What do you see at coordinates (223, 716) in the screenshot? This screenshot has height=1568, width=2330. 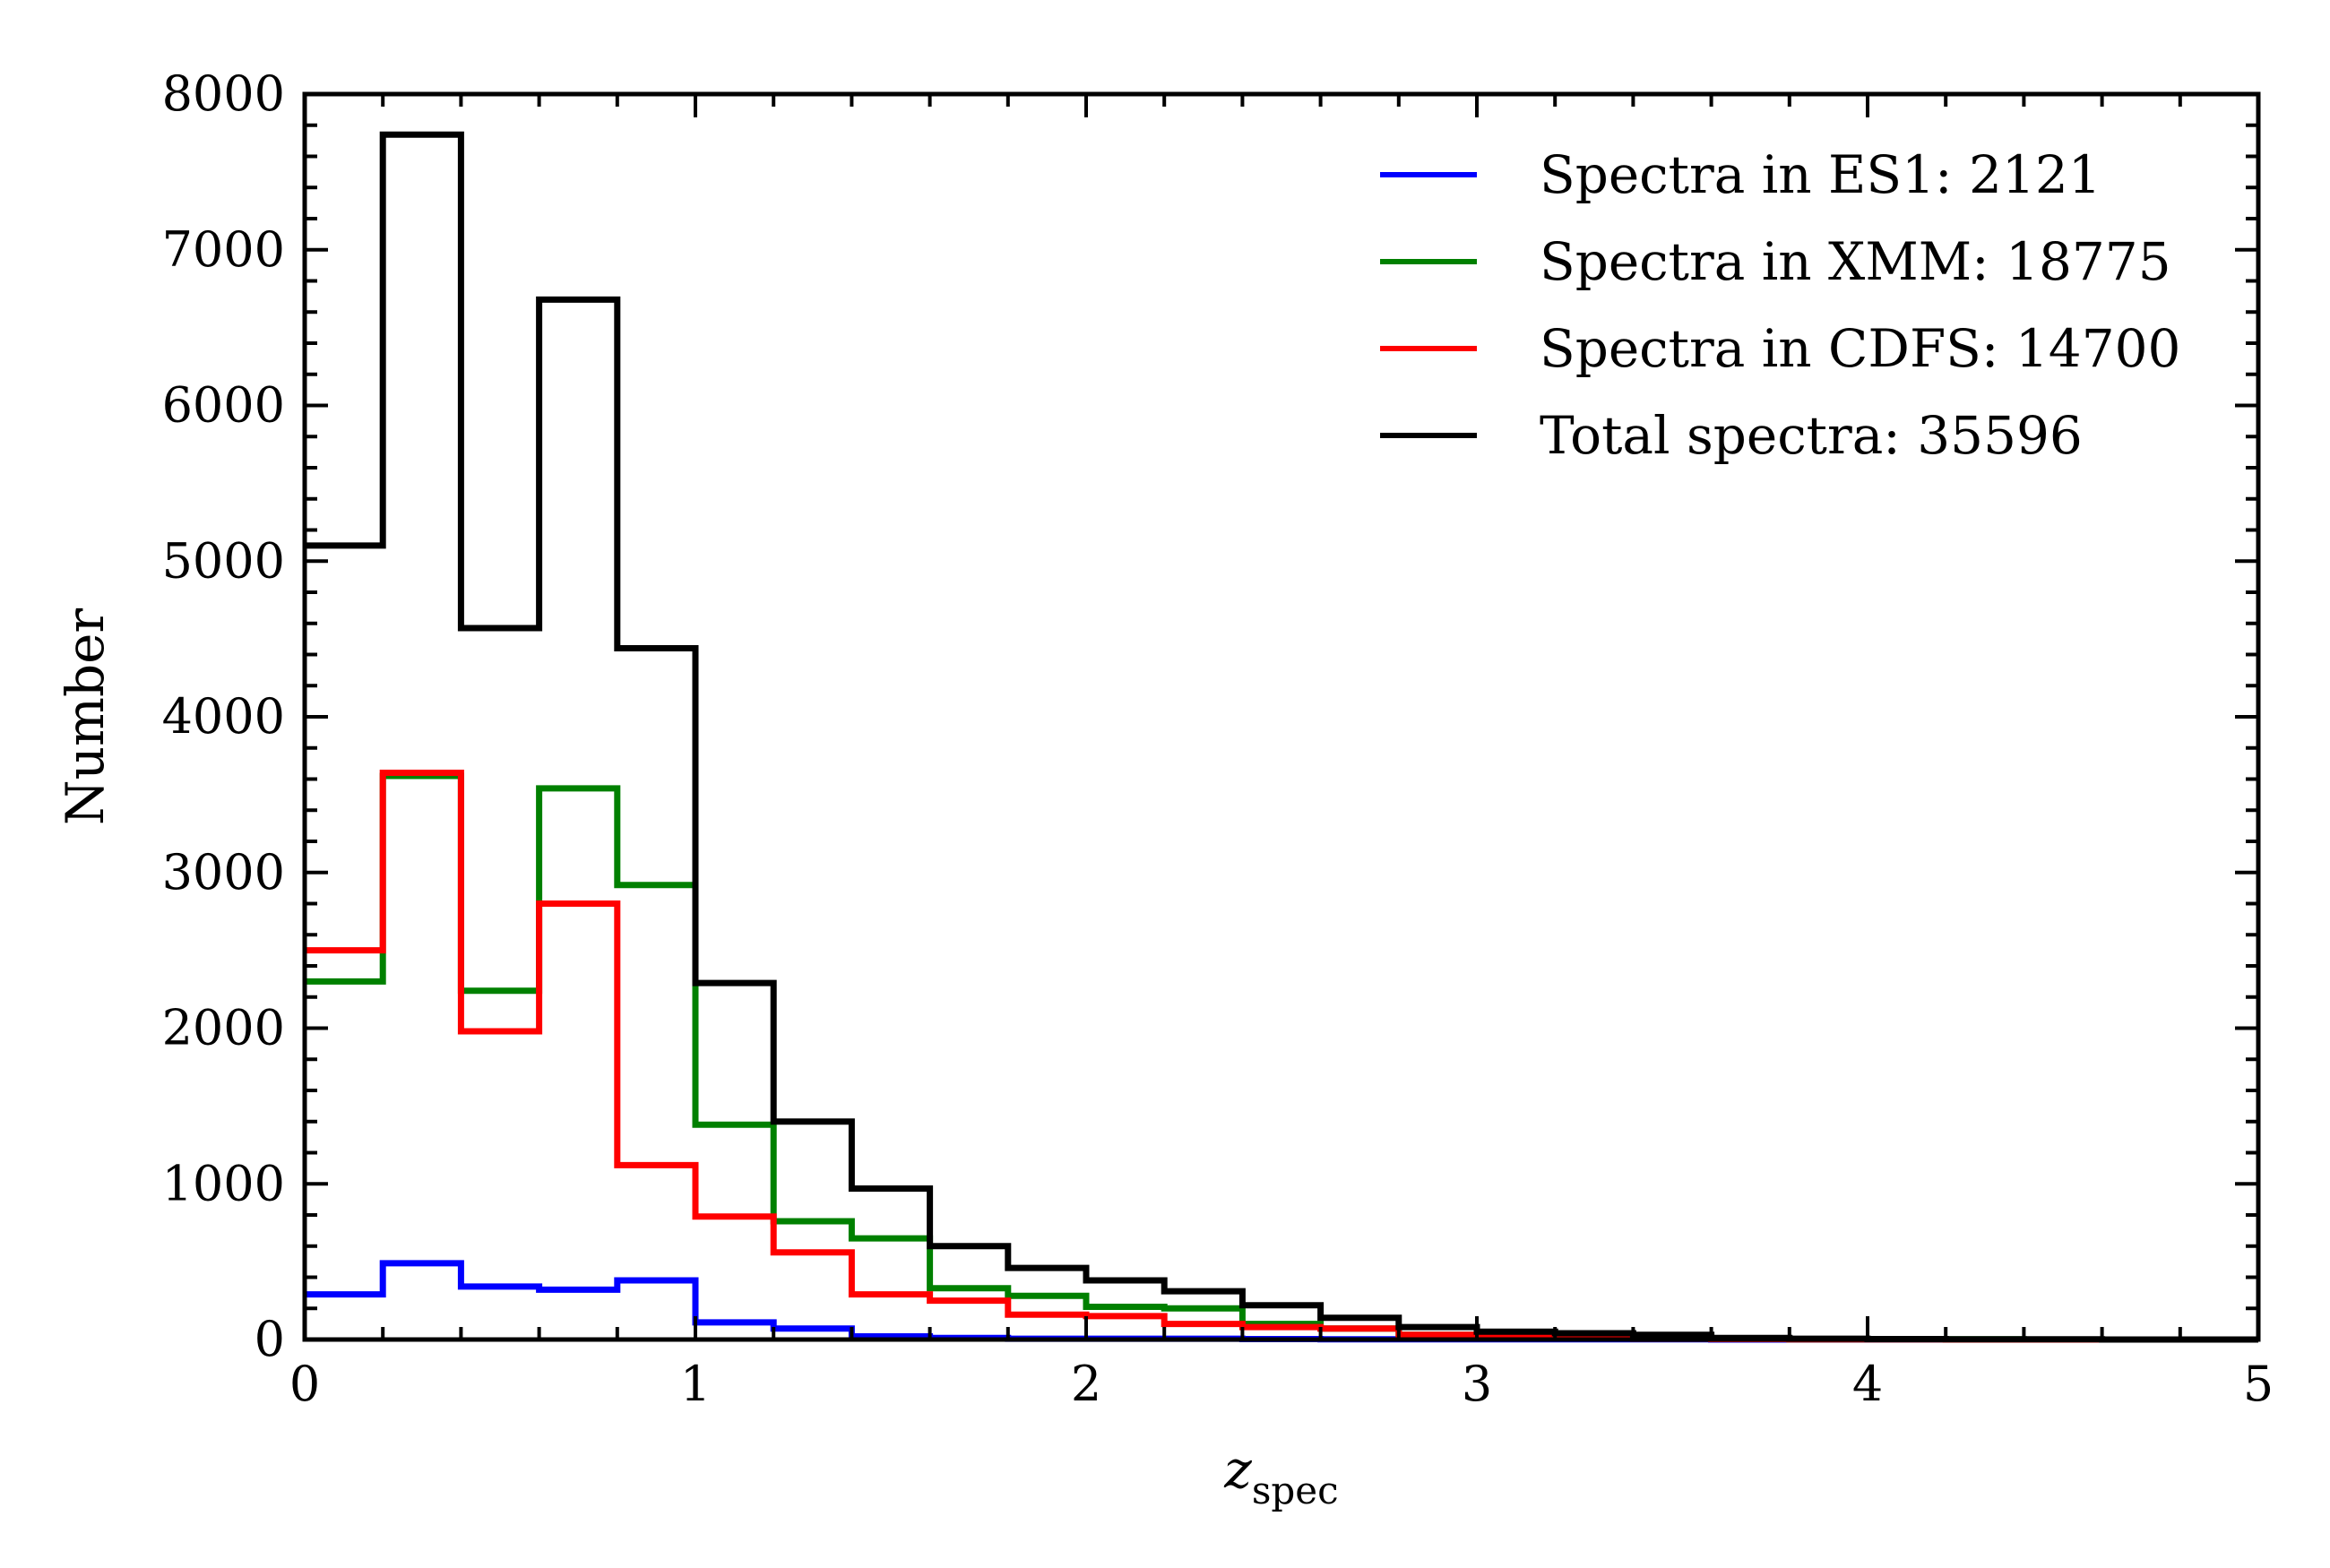 I see `y-tick-label-4: 4000` at bounding box center [223, 716].